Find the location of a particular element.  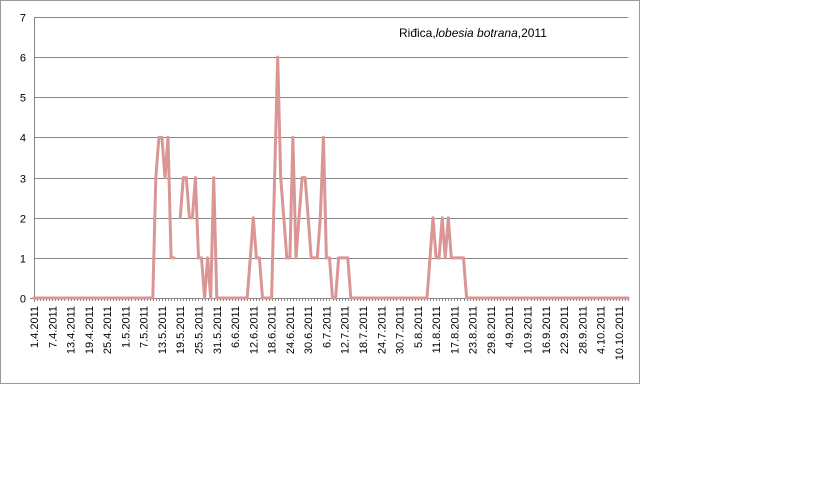

x-tick-label: 24.6.2011 is located at coordinates (291, 330).